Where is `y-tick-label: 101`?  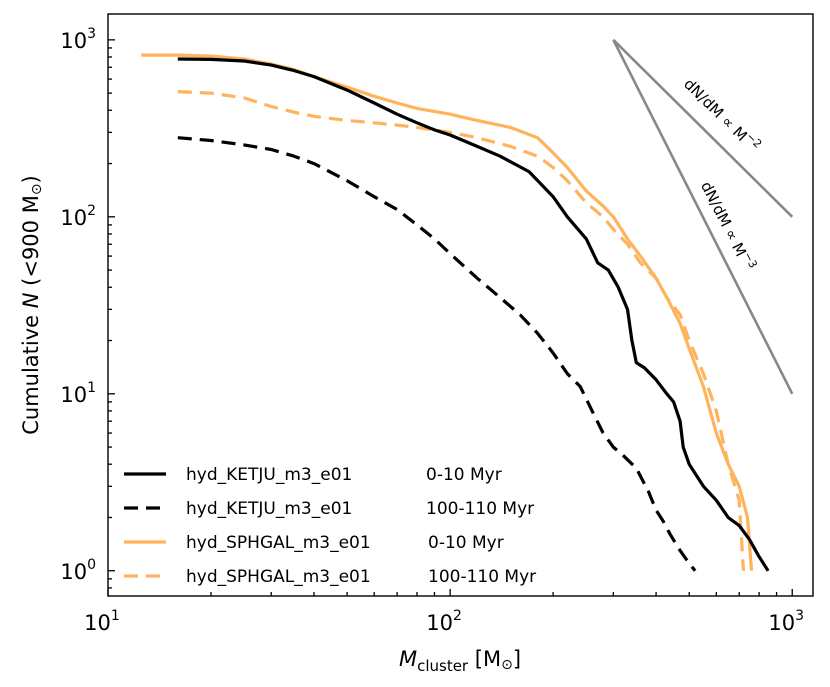 y-tick-label: 101 is located at coordinates (78, 393).